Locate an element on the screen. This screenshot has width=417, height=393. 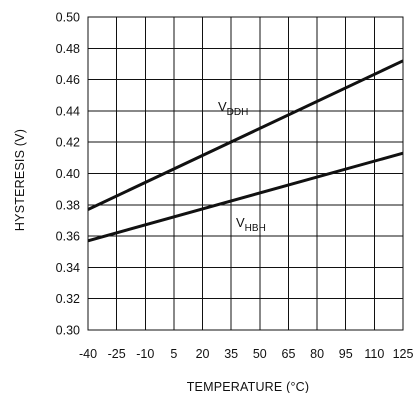
y-tick-label: 0.40 is located at coordinates (68, 174).